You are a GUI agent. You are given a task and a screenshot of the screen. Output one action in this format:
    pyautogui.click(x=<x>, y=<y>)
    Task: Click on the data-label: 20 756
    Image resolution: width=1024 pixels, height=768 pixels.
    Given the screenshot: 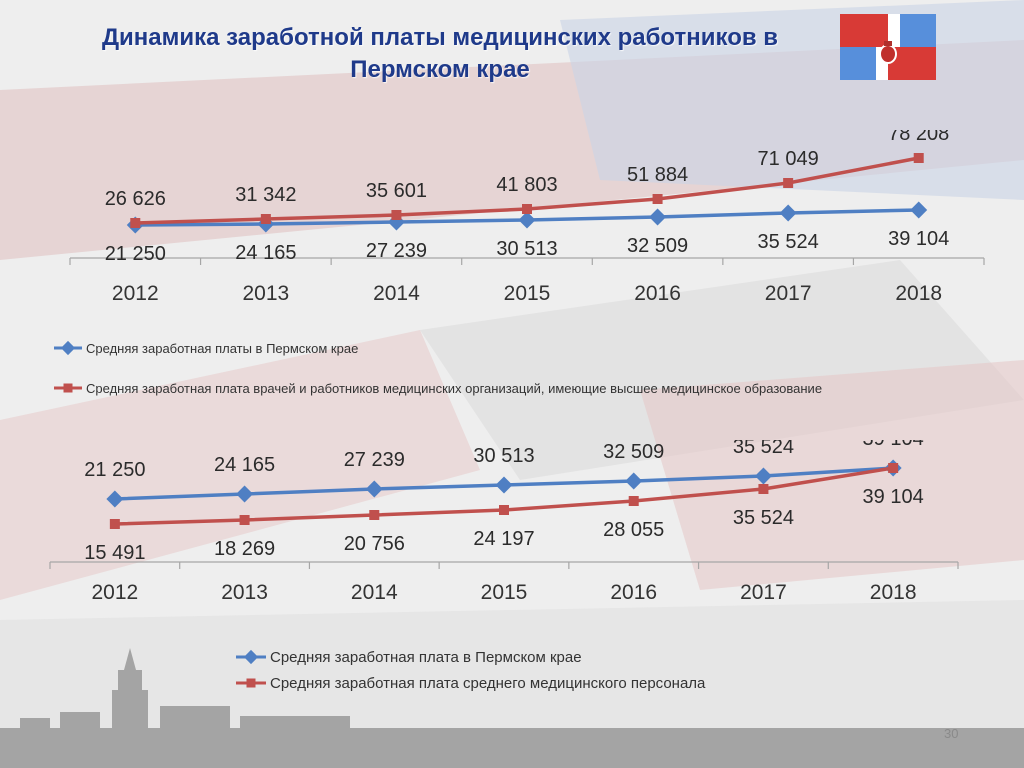 What is the action you would take?
    pyautogui.click(x=374, y=544)
    